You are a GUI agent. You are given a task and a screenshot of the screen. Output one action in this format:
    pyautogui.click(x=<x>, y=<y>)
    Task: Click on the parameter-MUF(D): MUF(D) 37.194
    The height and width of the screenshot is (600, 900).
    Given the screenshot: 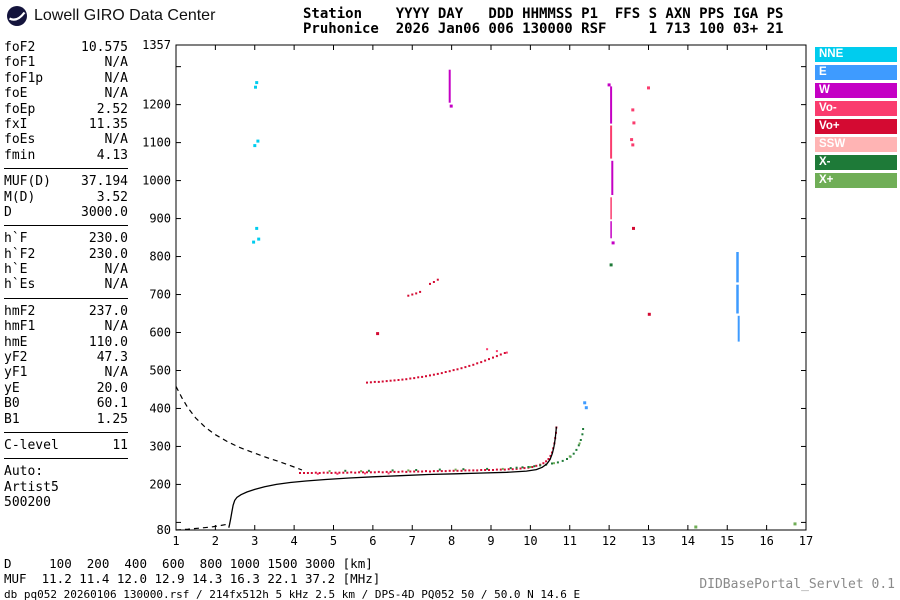 What is the action you would take?
    pyautogui.click(x=66, y=181)
    